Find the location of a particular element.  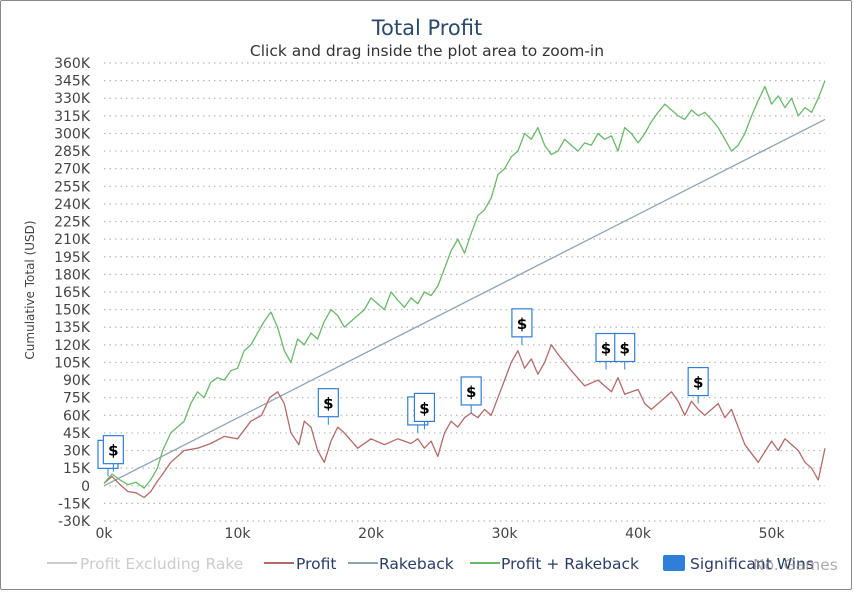

legend-item-significant-wins: Significant Wins is located at coordinates (738, 564).